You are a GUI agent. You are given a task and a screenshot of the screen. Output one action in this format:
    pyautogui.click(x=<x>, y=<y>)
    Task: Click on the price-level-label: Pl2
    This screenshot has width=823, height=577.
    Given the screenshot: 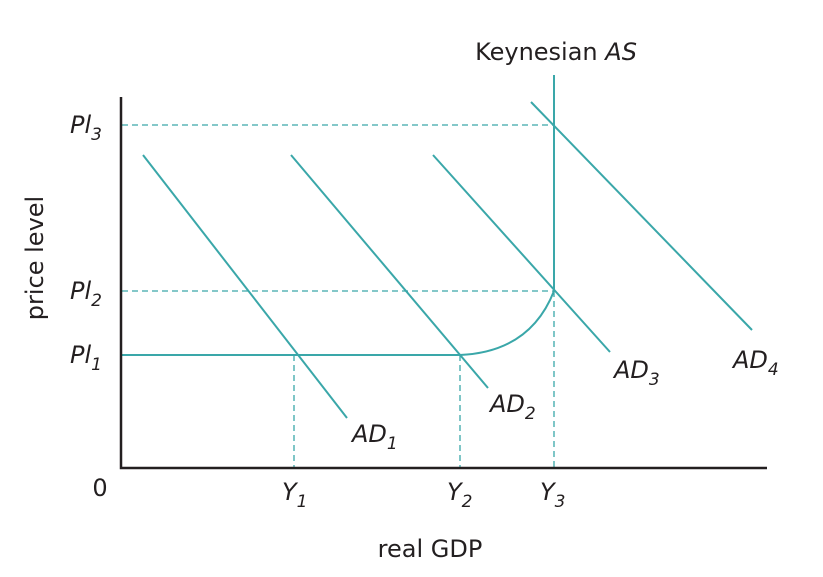 What is the action you would take?
    pyautogui.click(x=86, y=294)
    